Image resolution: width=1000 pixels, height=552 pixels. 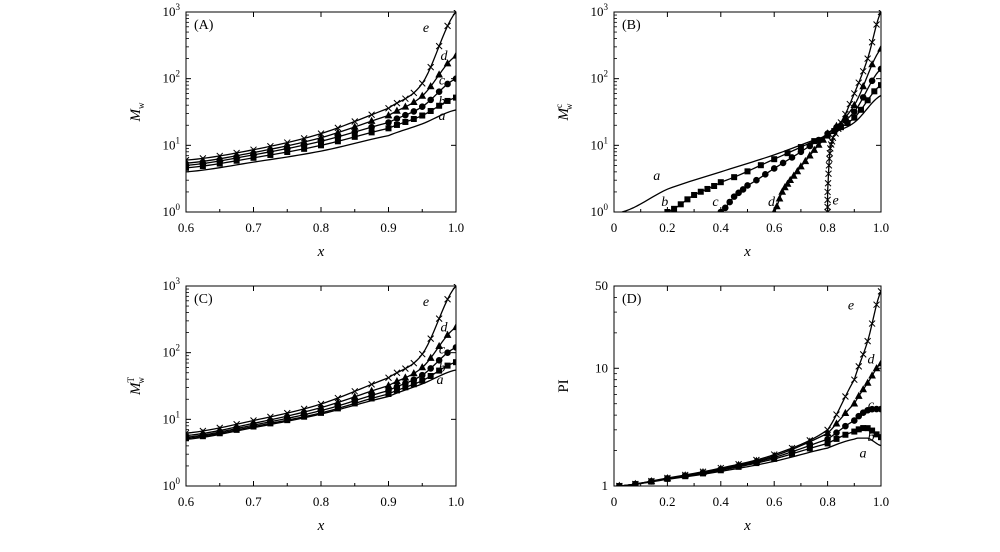 What do you see at coordinates (203, 299) in the screenshot?
I see `panel-label: (C)` at bounding box center [203, 299].